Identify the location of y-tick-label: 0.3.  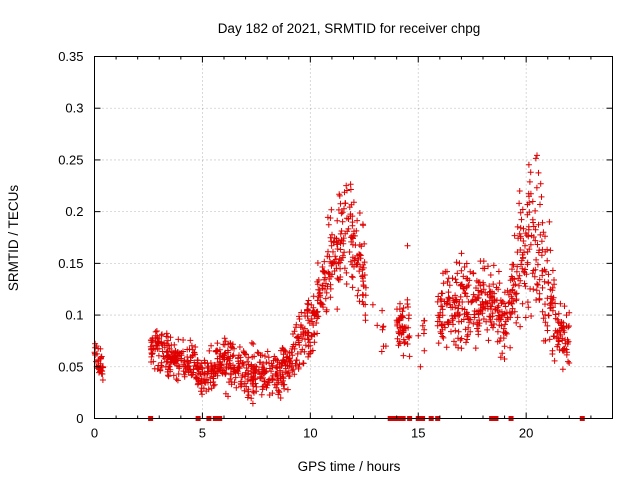
(74, 108).